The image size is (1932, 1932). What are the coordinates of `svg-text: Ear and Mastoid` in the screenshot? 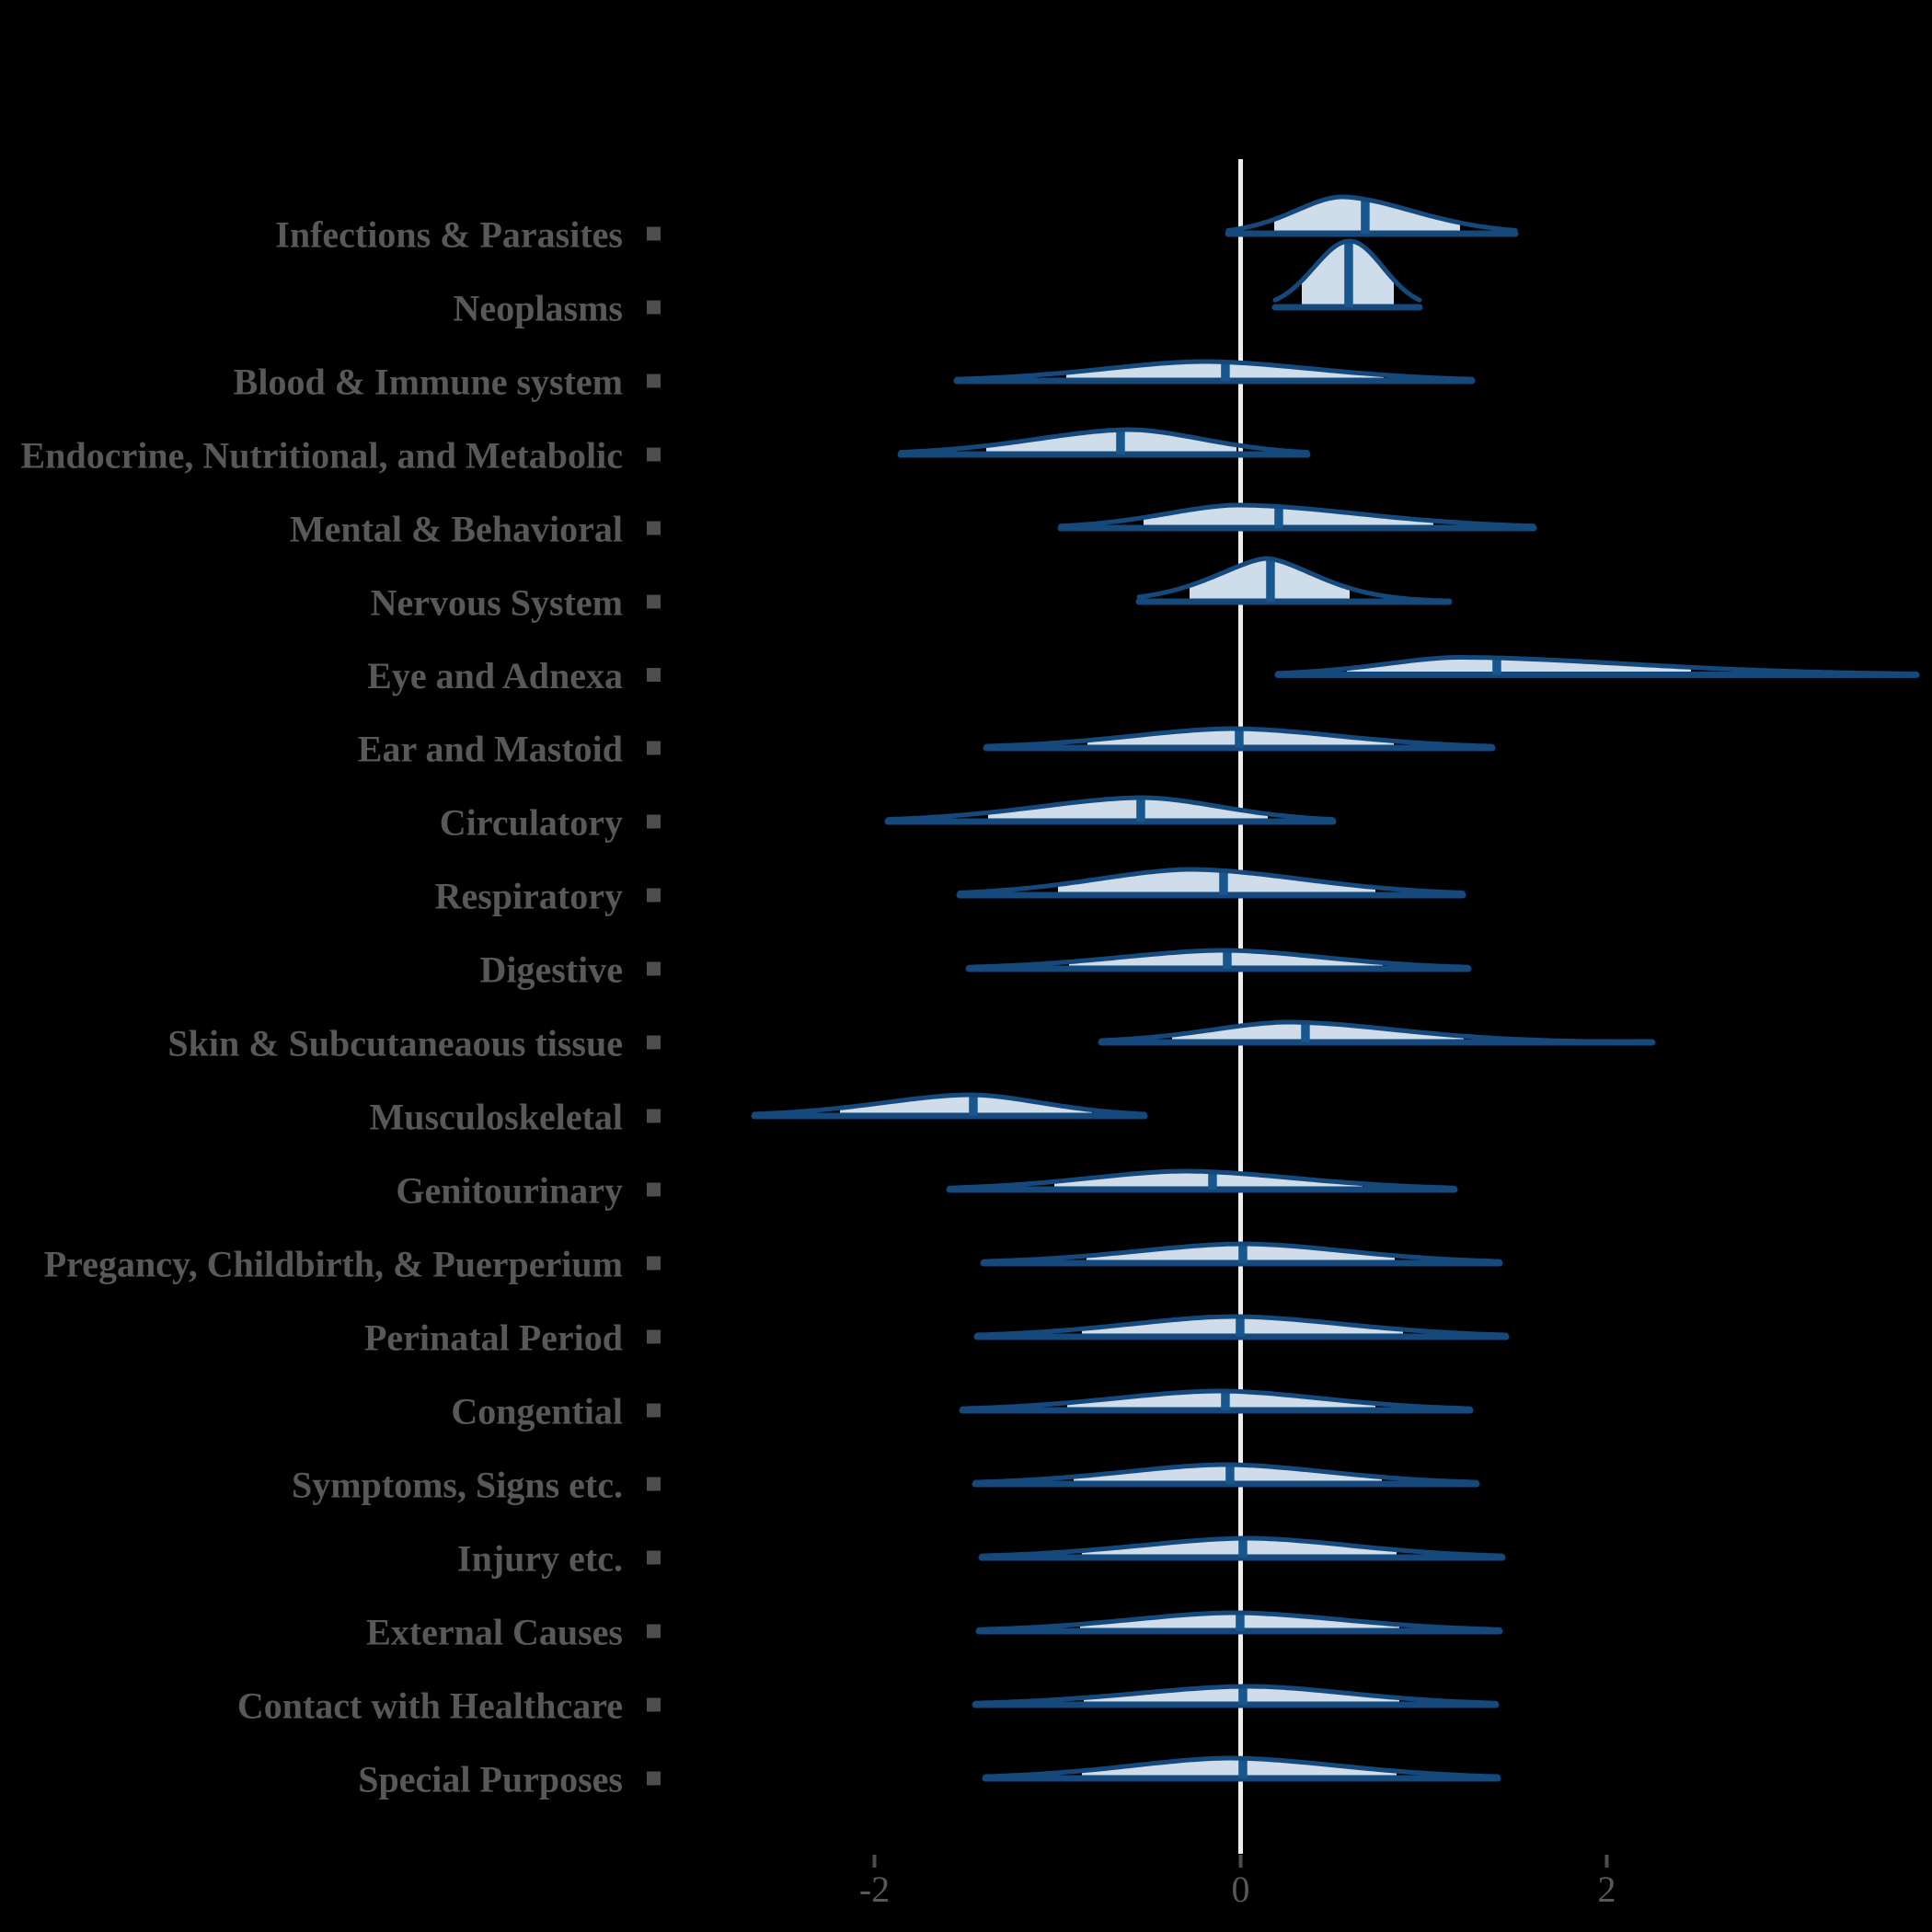 It's located at (491, 749).